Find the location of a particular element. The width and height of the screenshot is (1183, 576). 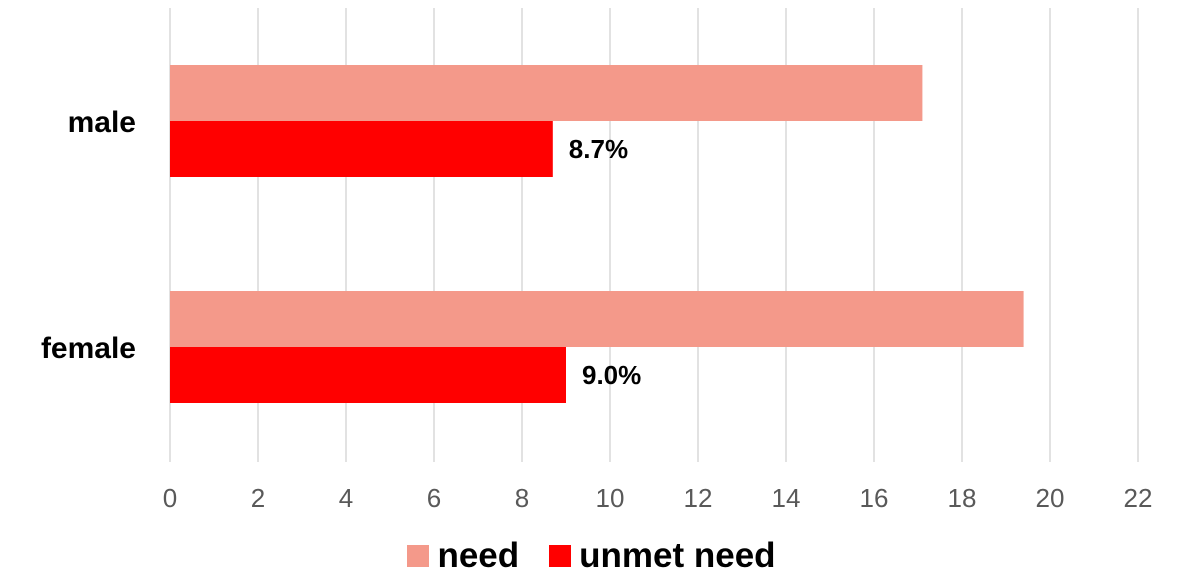

x-tick-label: 6 is located at coordinates (434, 498).